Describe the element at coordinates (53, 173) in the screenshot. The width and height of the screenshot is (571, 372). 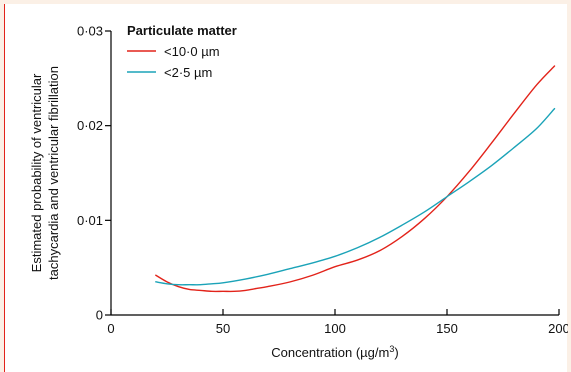
I see `y-axis-label-line2: tachycardia and ventricular fibrillation` at that location.